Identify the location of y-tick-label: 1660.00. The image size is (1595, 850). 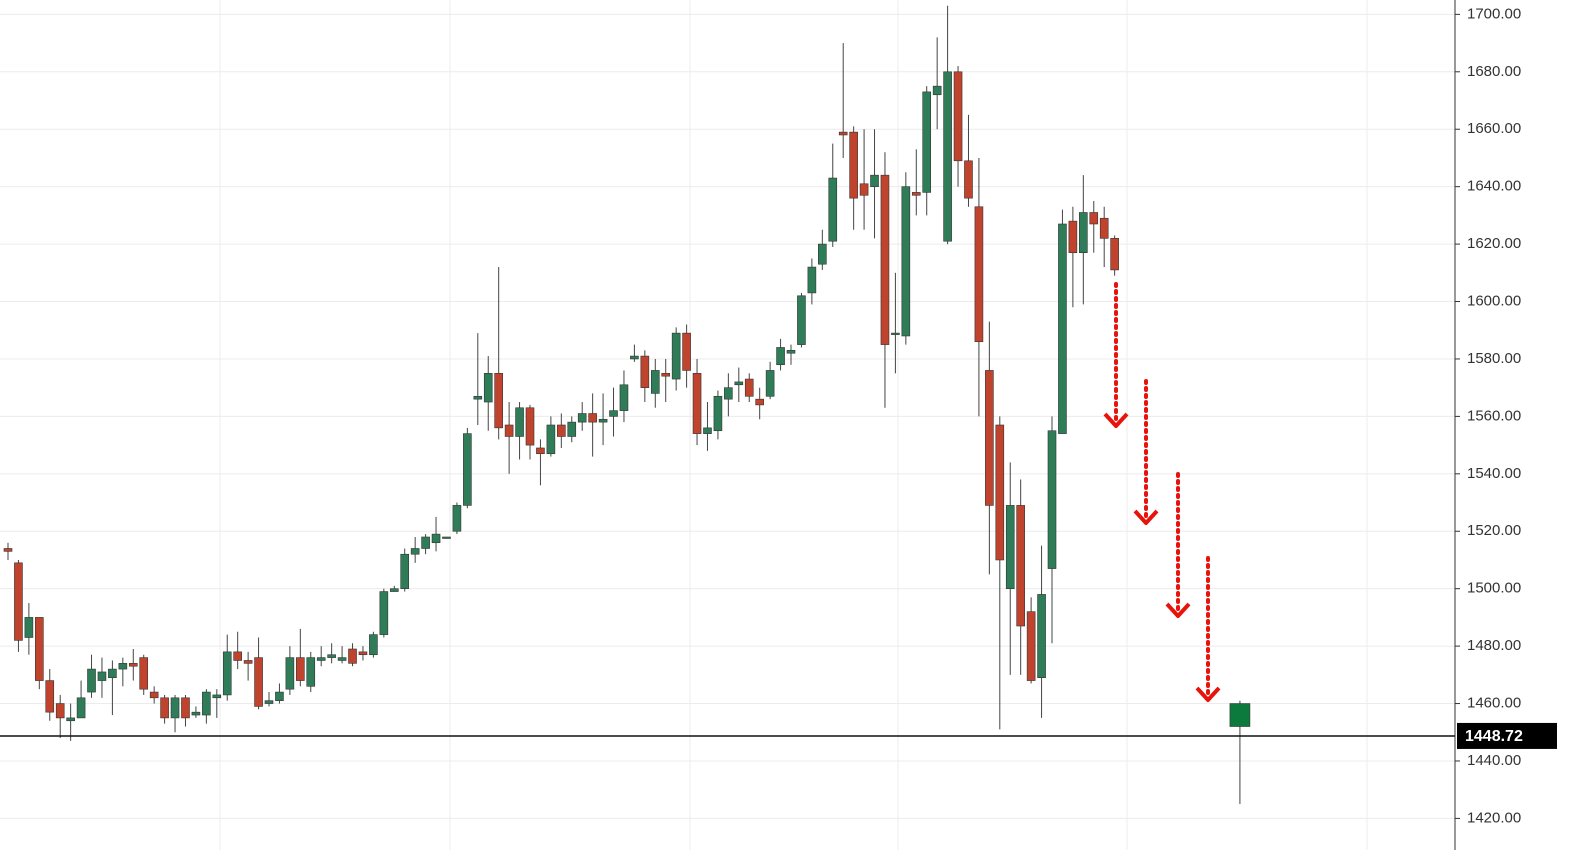
(1494, 128).